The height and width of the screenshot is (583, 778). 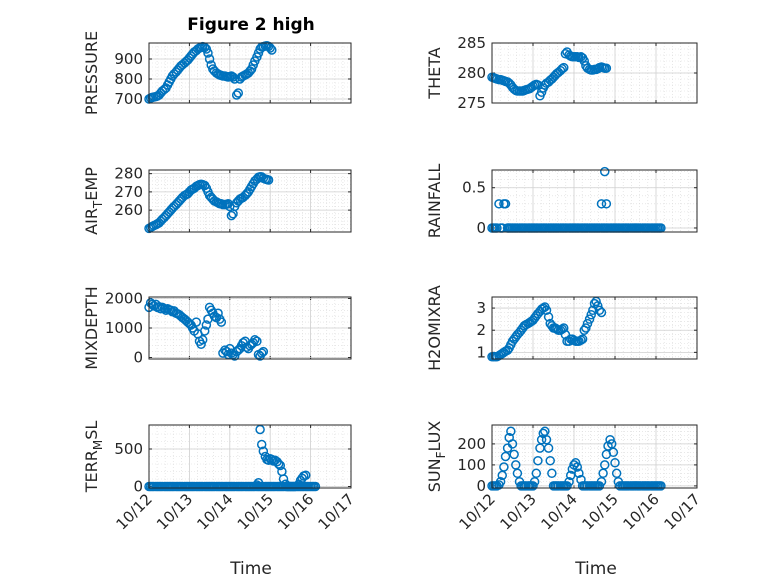 What do you see at coordinates (481, 330) in the screenshot?
I see `y-tick-label: 2` at bounding box center [481, 330].